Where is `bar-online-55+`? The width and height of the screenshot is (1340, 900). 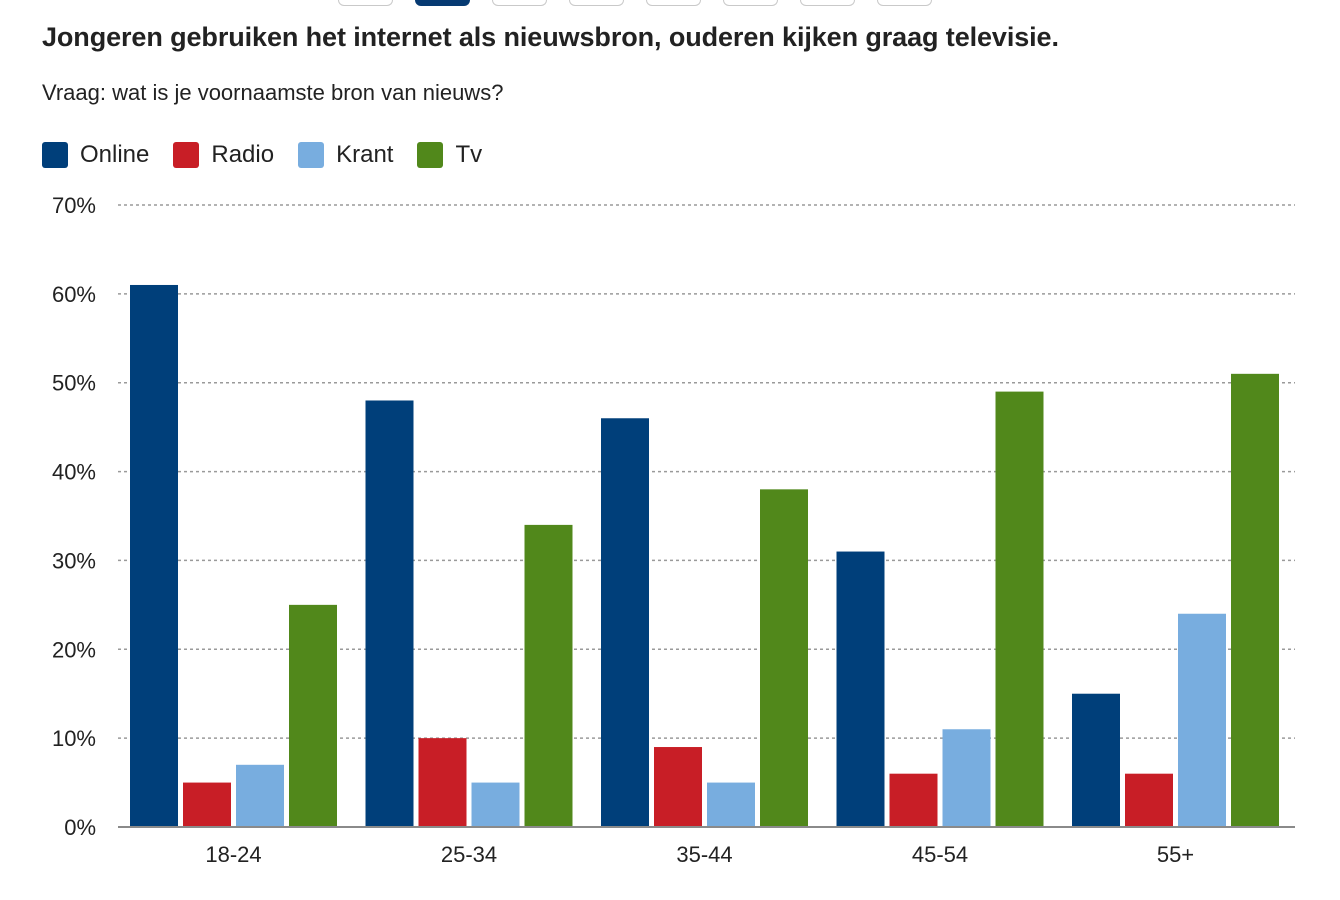 bar-online-55+ is located at coordinates (1096, 760).